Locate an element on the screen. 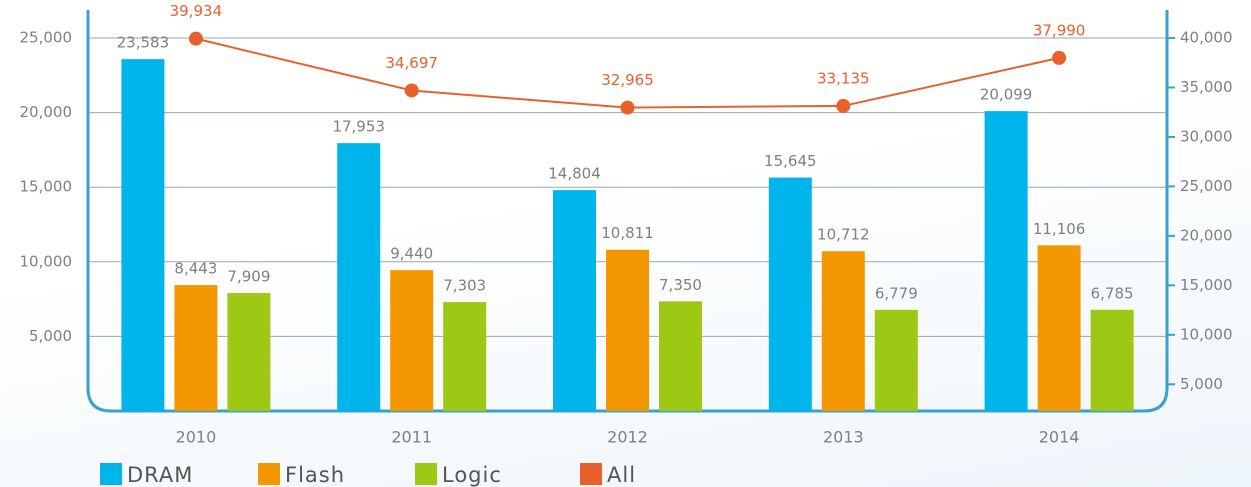 Image resolution: width=1251 pixels, height=487 pixels. legend-label: DRAM is located at coordinates (160, 475).